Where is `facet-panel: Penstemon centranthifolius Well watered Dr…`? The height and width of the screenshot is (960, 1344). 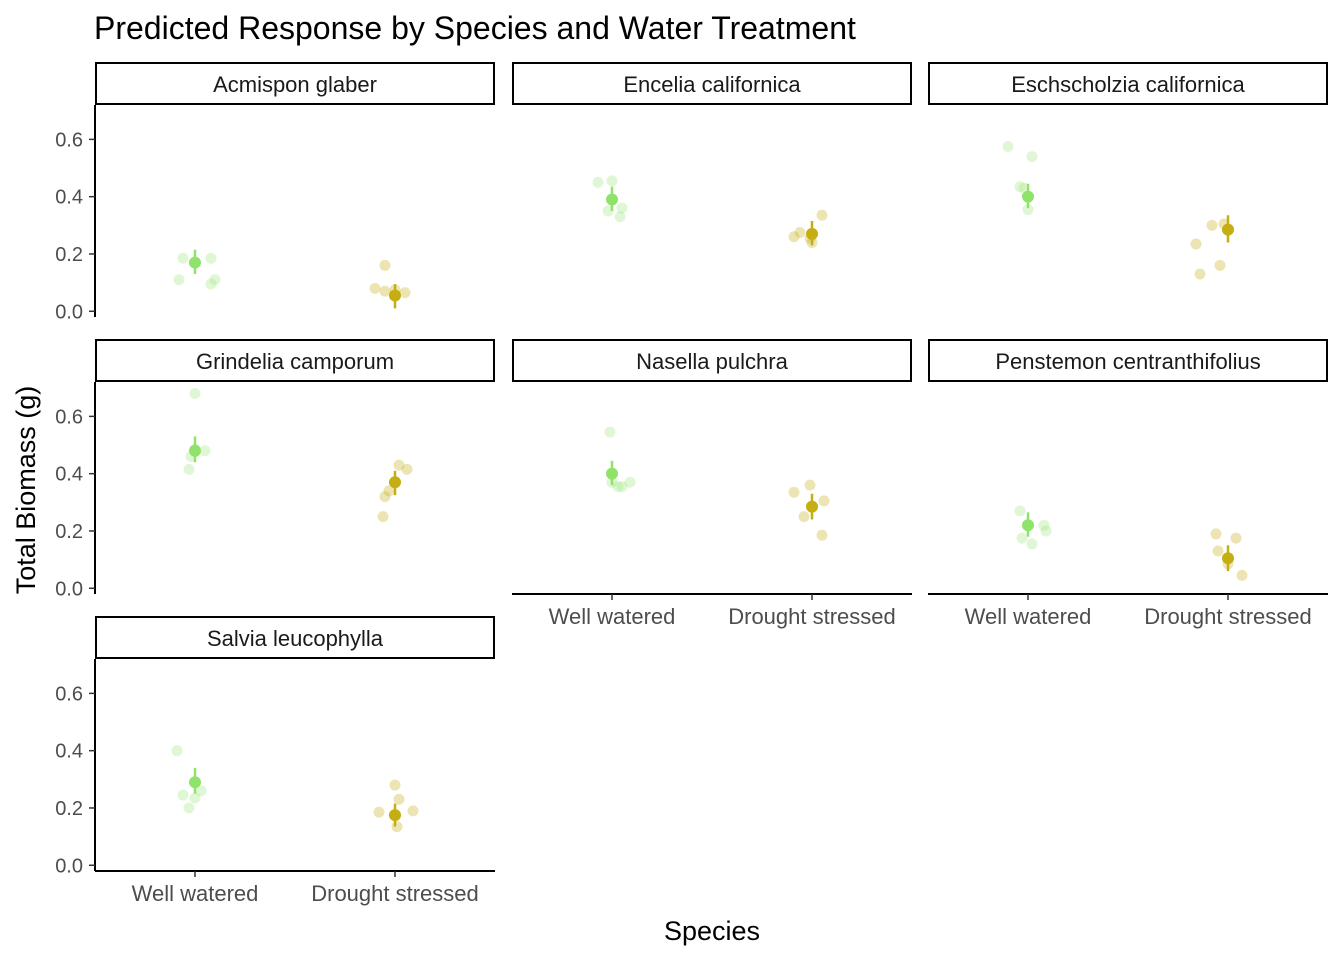 facet-panel: Penstemon centranthifolius Well watered Dr… is located at coordinates (1128, 484).